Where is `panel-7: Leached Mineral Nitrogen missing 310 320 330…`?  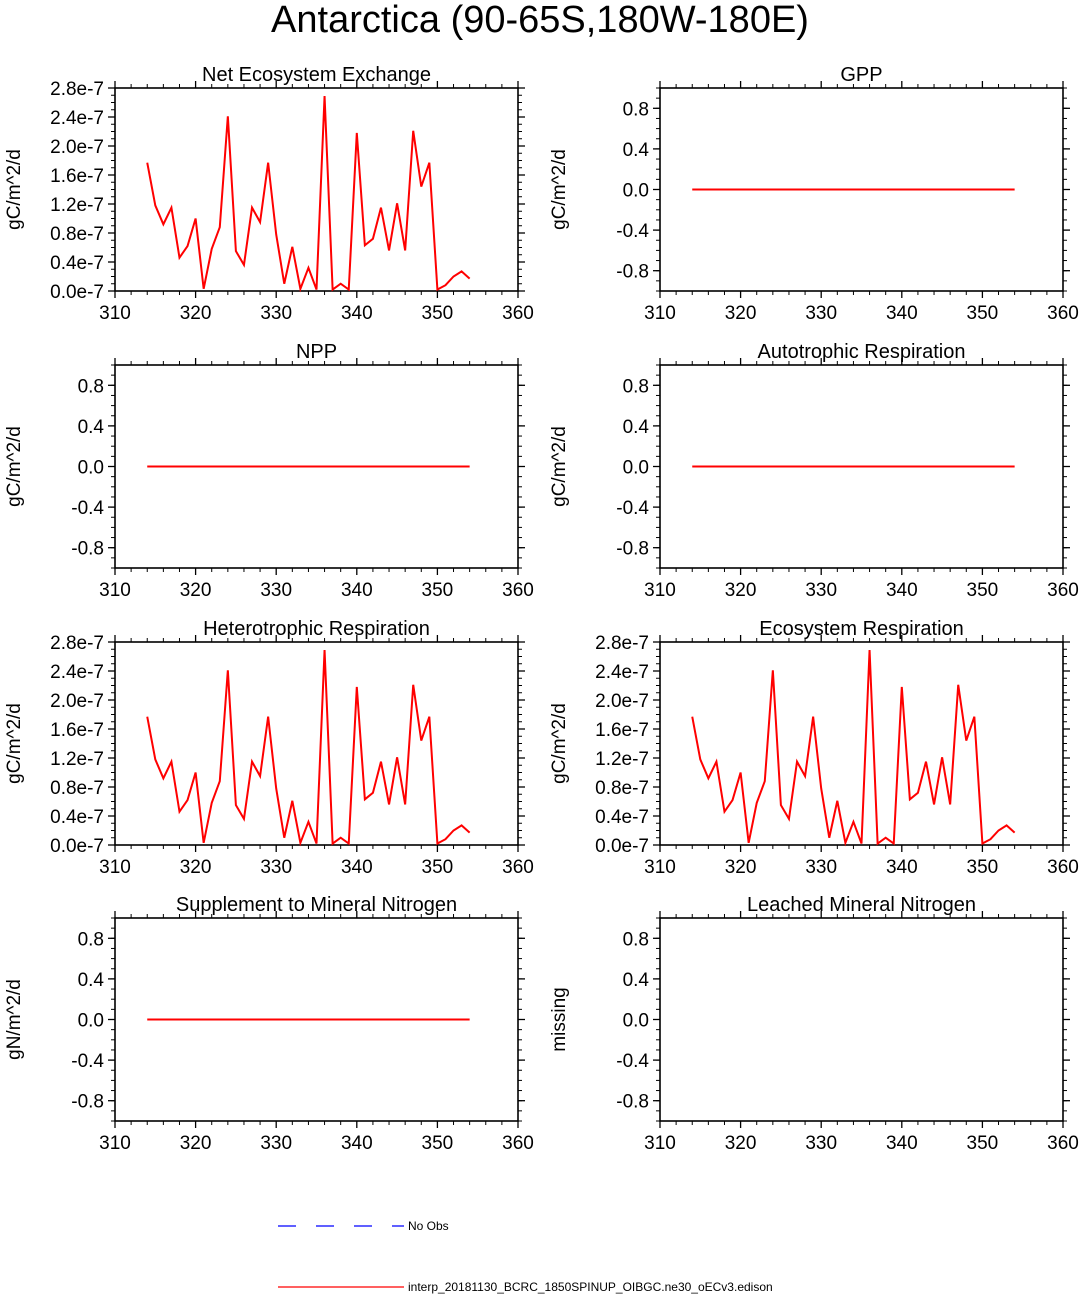
panel-7: Leached Mineral Nitrogen missing 310 320 330… is located at coordinates (814, 1024).